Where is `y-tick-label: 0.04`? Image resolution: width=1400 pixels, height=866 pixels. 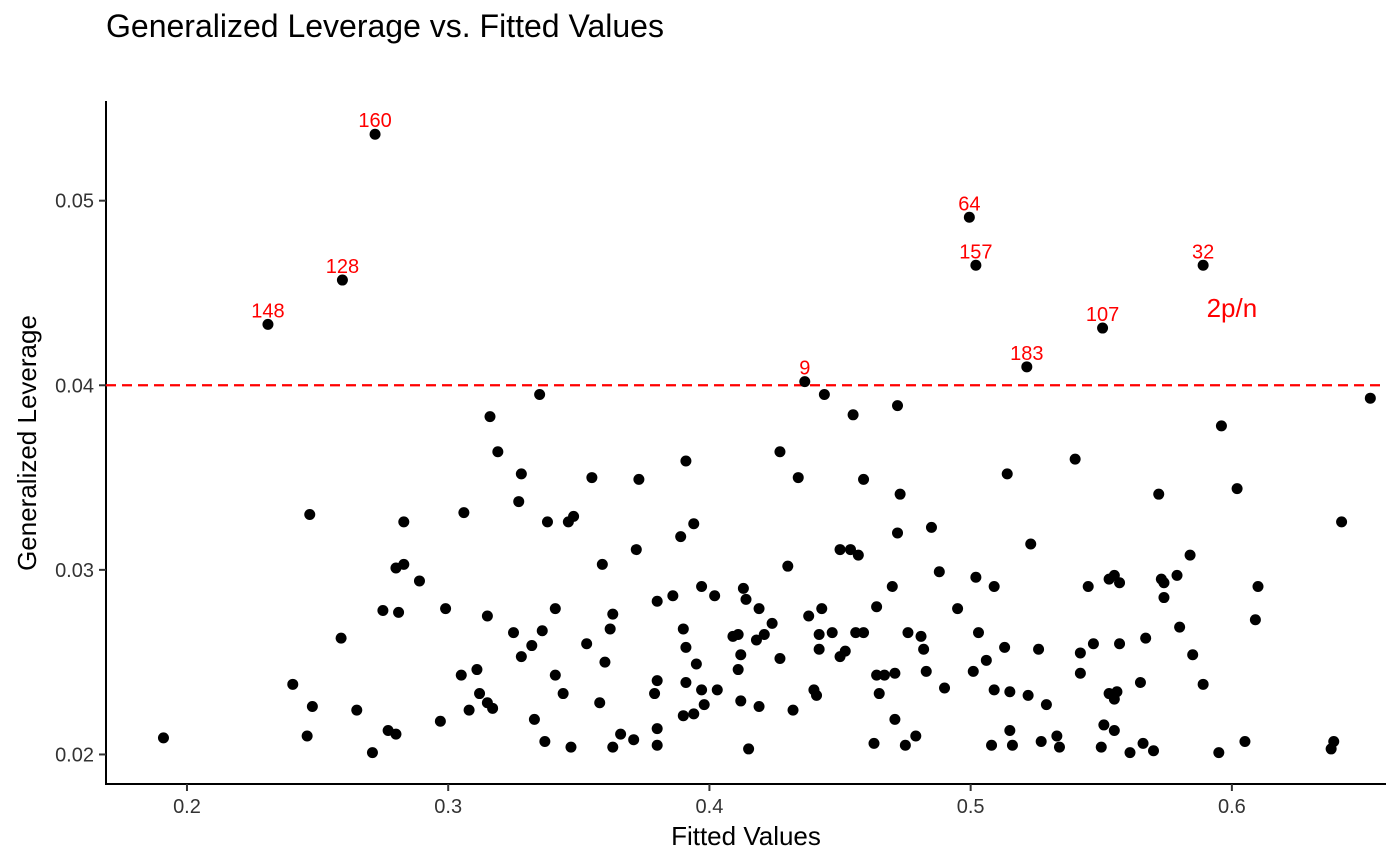
y-tick-label: 0.04 is located at coordinates (74, 386).